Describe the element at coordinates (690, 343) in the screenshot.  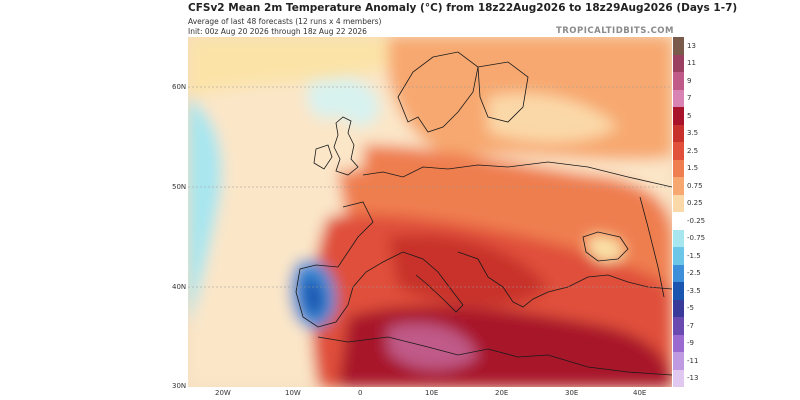
I see `colorbar-tick-label: -9` at that location.